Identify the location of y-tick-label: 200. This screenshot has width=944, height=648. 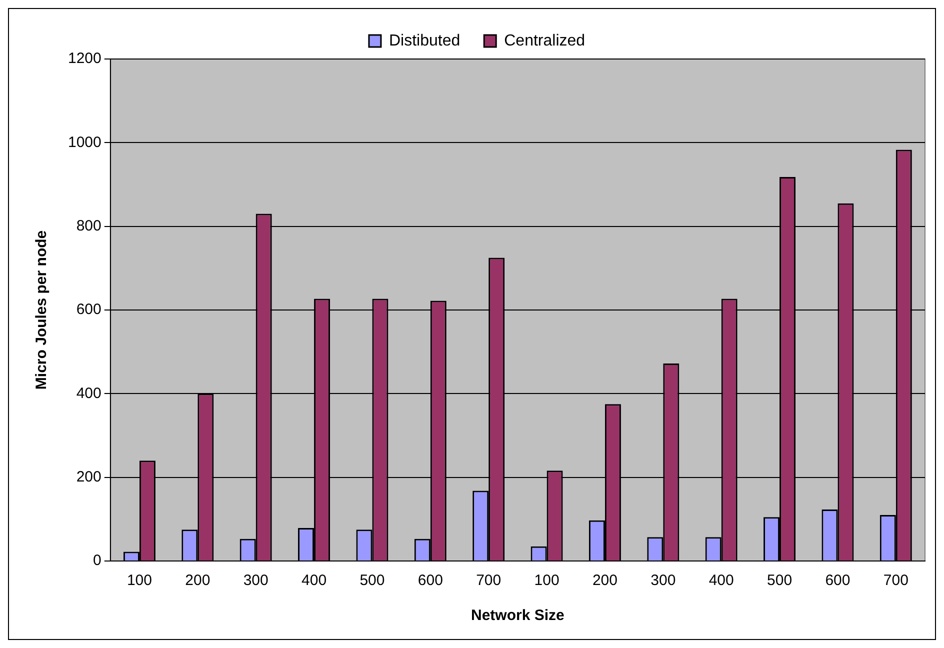
(89, 477).